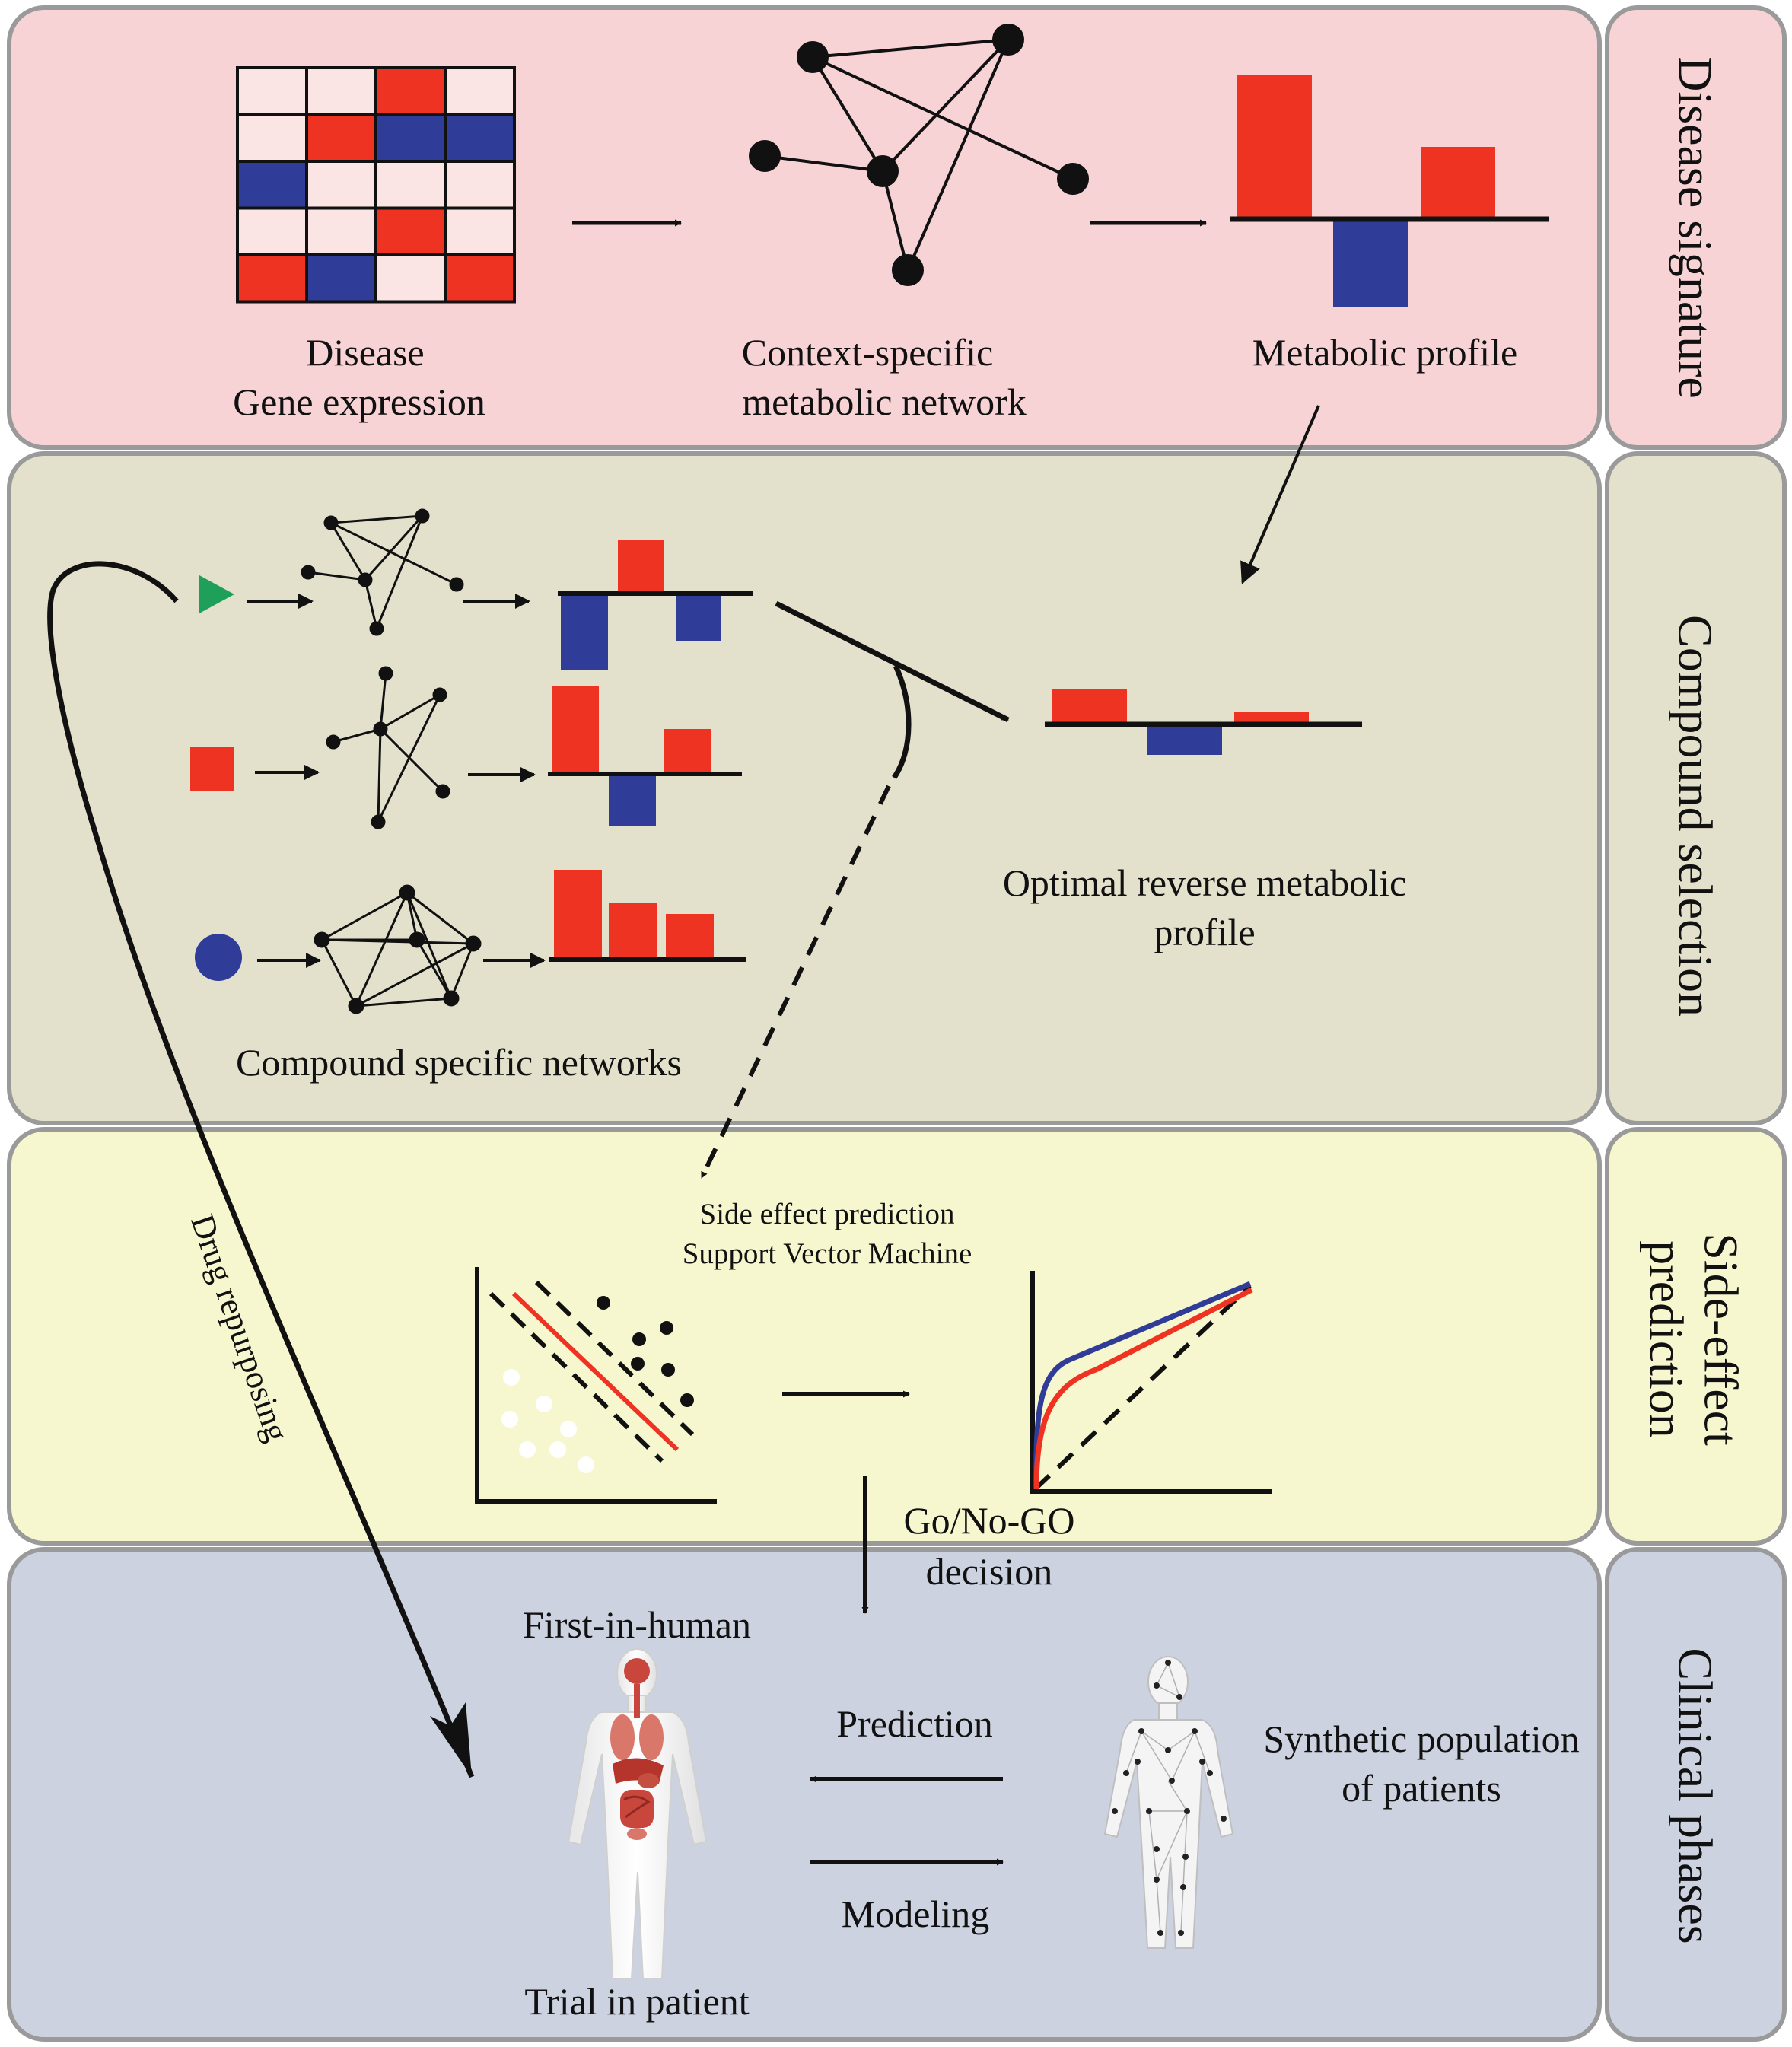 This screenshot has height=2047, width=1792. What do you see at coordinates (1385, 352) in the screenshot?
I see `metabolic-profile-label: Metabolic profile` at bounding box center [1385, 352].